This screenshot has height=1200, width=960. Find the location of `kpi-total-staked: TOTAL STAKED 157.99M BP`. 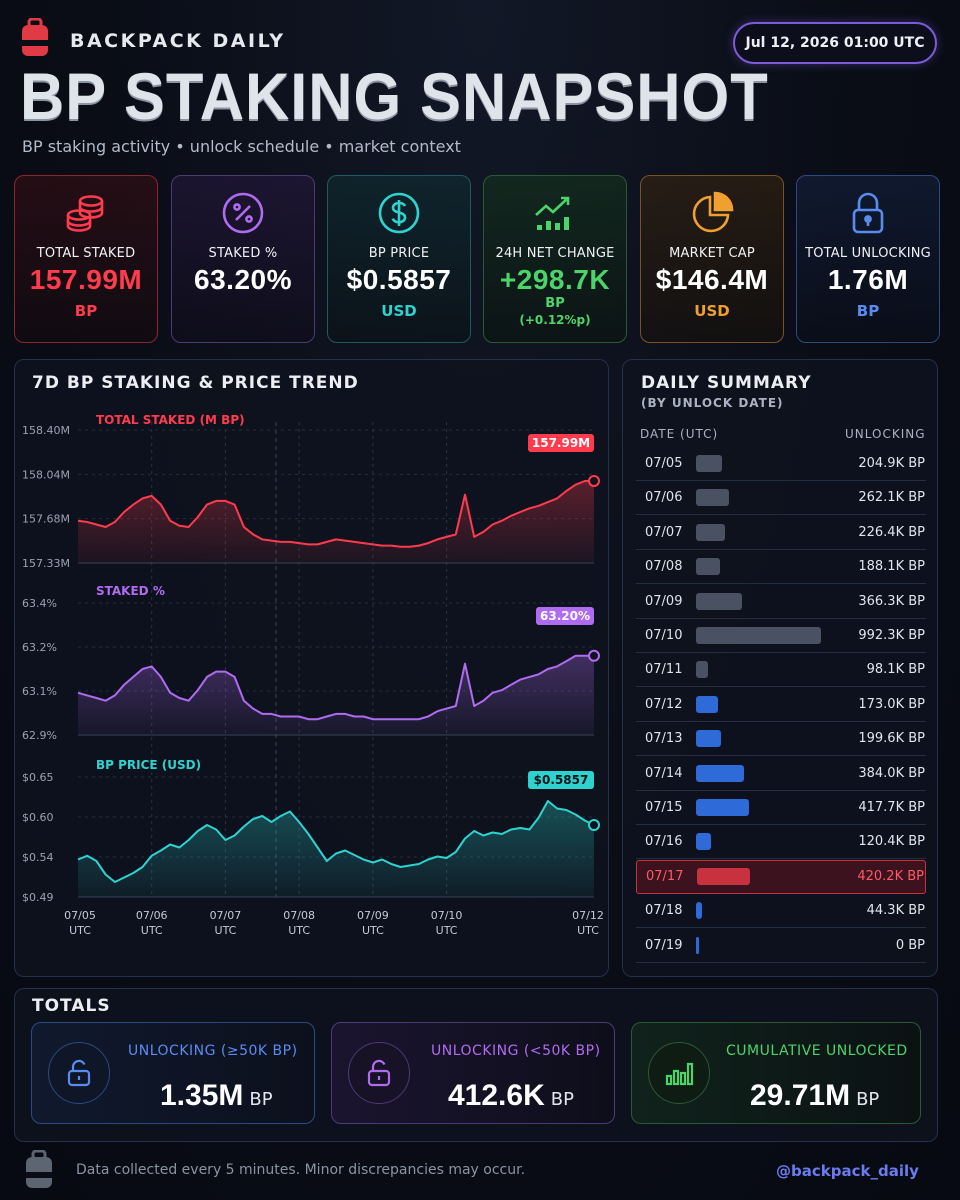

kpi-total-staked: TOTAL STAKED 157.99M BP is located at coordinates (86, 259).